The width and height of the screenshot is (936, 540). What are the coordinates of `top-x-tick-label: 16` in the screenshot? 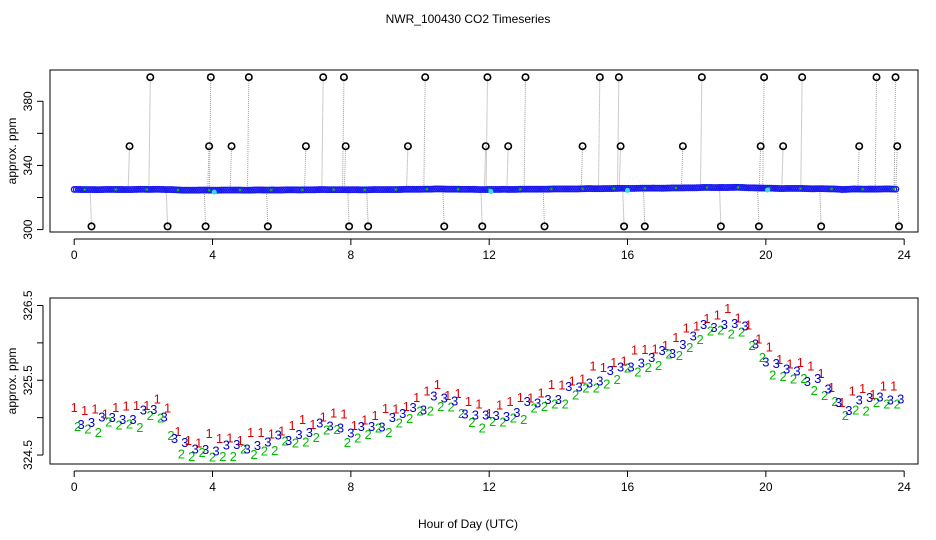 It's located at (628, 255).